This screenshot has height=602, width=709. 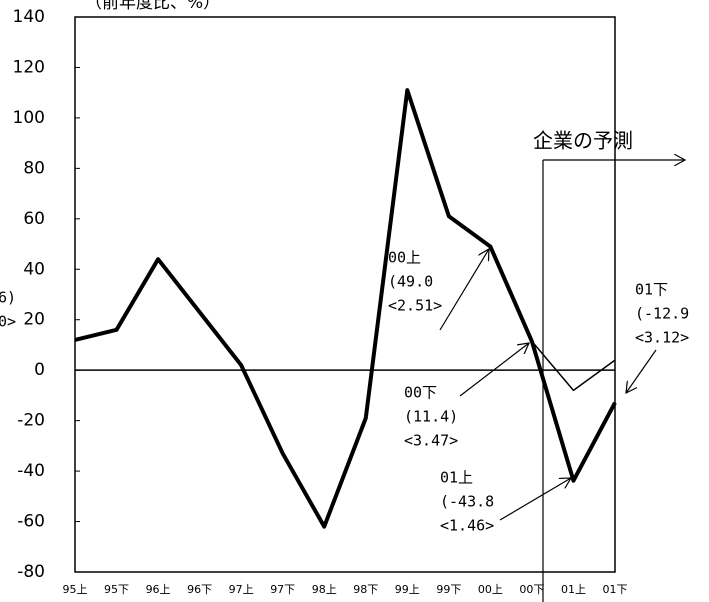 I want to click on x-tick-label: 96上, so click(x=158, y=589).